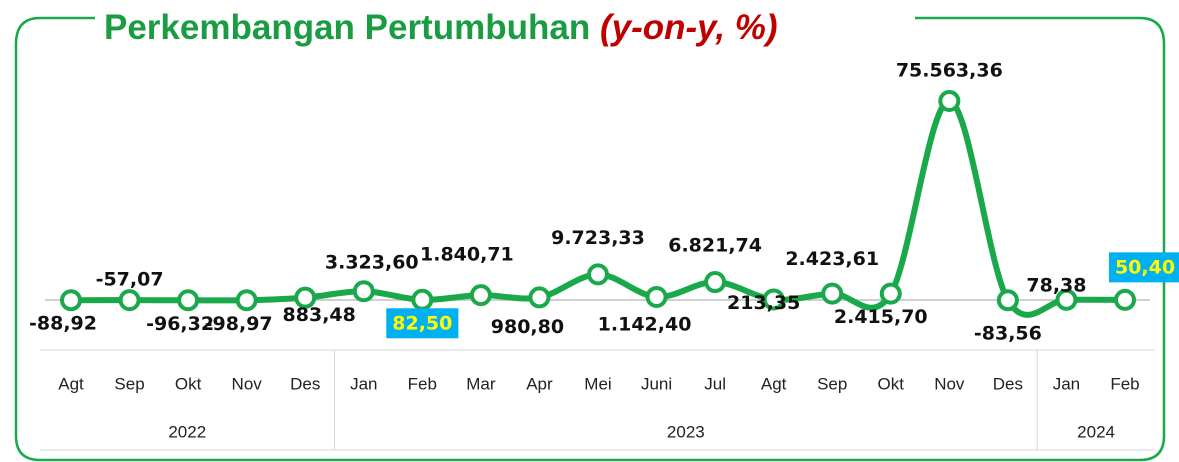 This screenshot has width=1179, height=462. I want to click on group-label: 2022, so click(187, 431).